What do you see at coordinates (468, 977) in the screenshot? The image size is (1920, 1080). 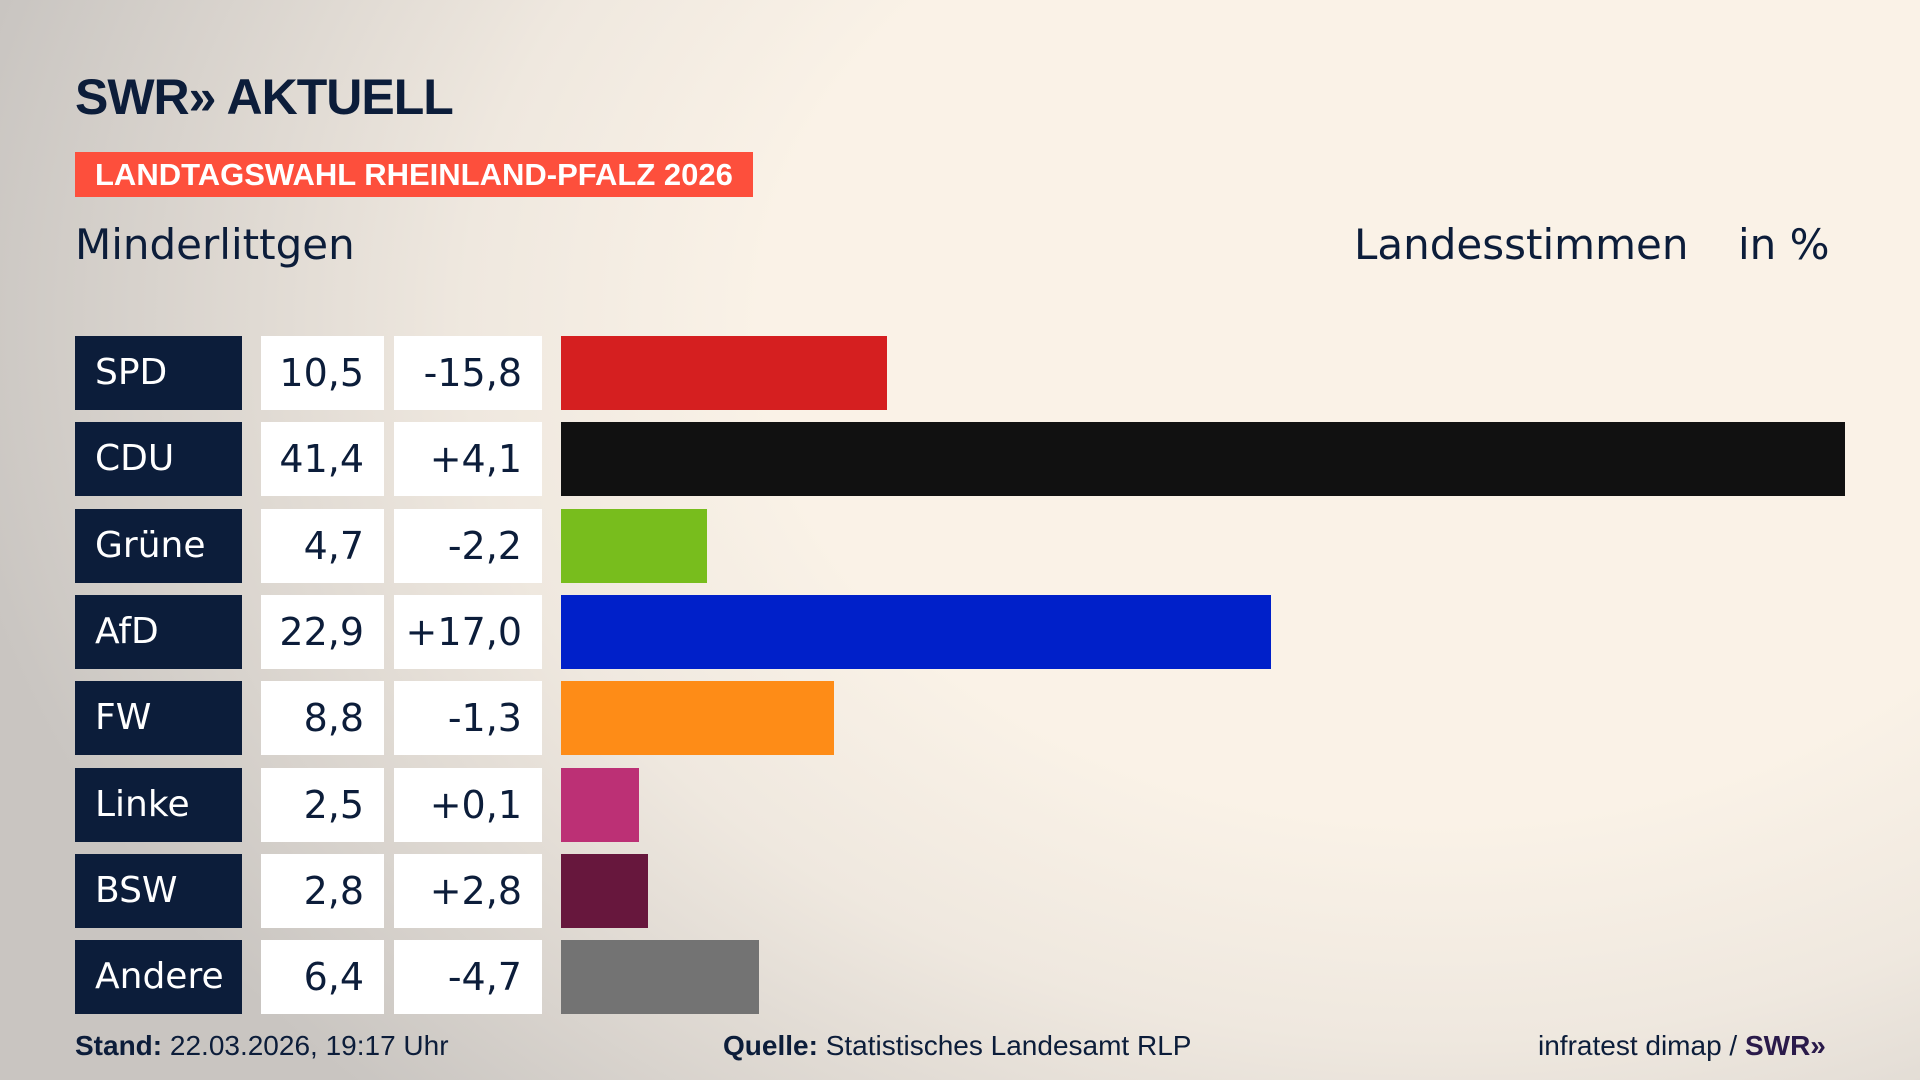 I see `diff-label: -4,7` at bounding box center [468, 977].